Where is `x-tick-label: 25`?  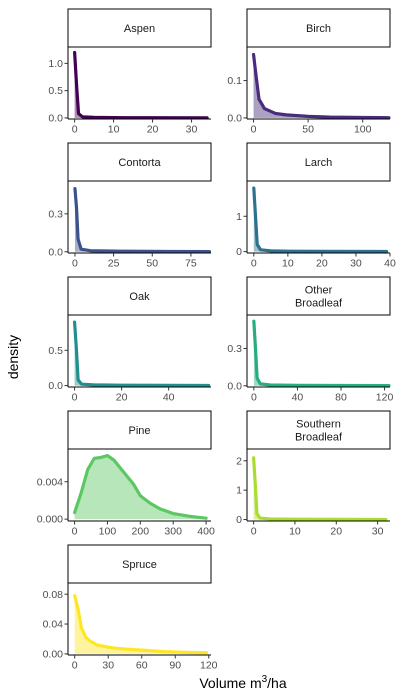
x-tick-label: 25 is located at coordinates (114, 264).